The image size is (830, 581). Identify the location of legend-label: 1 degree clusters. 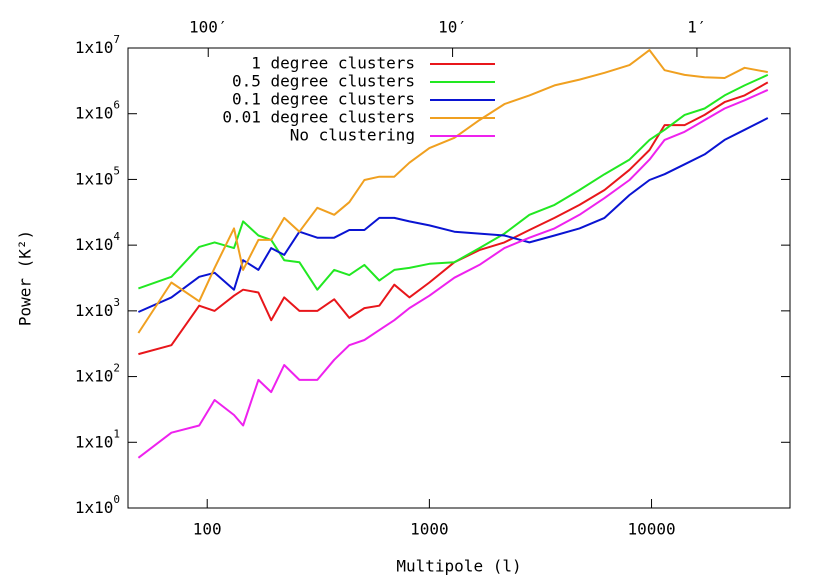
(333, 63).